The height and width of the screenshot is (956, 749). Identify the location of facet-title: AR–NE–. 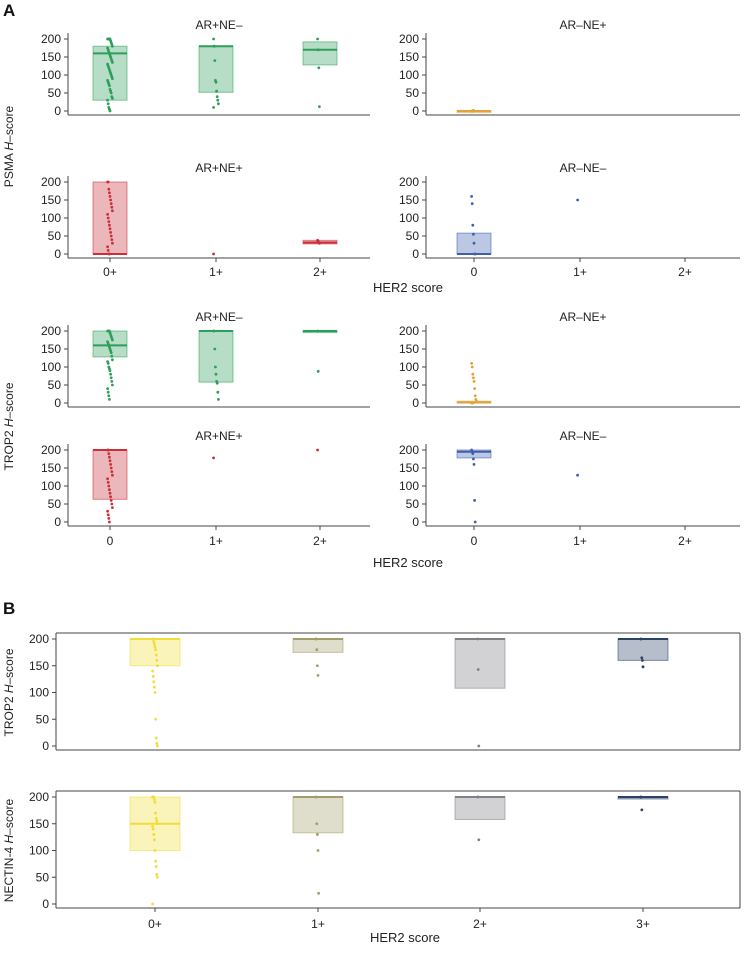
(583, 436).